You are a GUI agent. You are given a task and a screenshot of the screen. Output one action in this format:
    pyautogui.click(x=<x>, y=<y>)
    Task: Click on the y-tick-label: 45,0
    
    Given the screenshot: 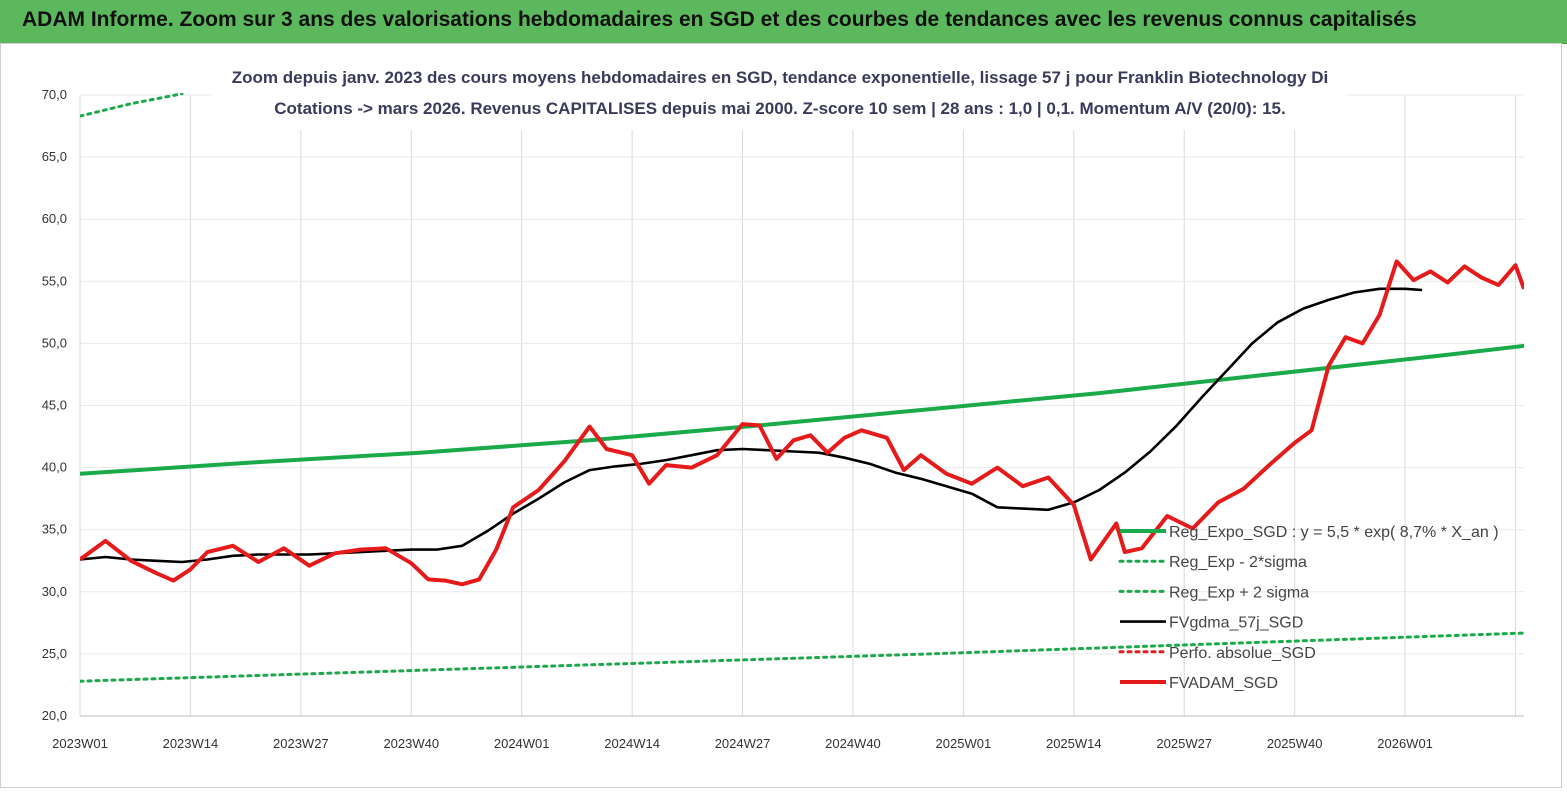 What is the action you would take?
    pyautogui.click(x=54, y=405)
    